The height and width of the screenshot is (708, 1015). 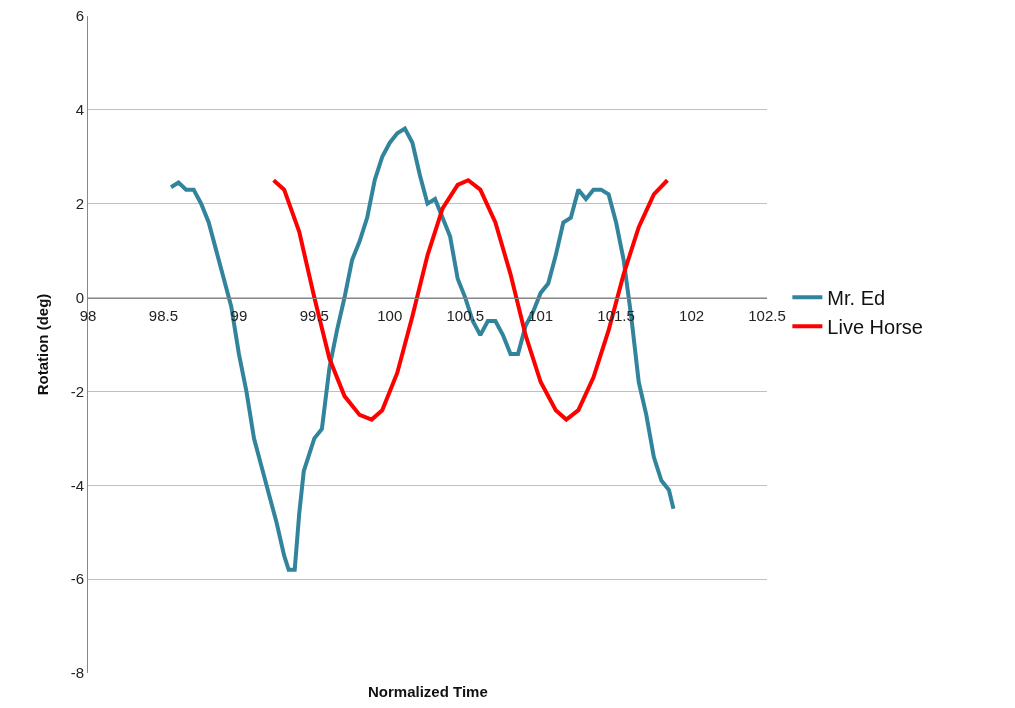 What do you see at coordinates (79, 110) in the screenshot?
I see `y-tick-label: 4` at bounding box center [79, 110].